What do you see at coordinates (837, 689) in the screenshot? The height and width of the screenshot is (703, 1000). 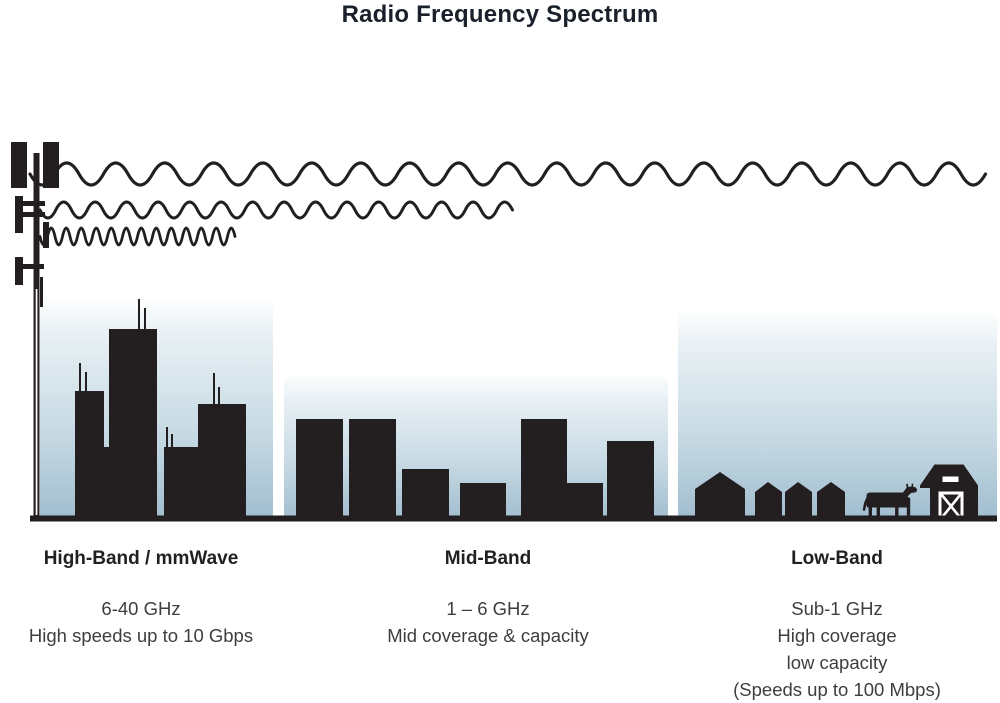 I see `band-description: (Speeds up to 100 Mbps)` at bounding box center [837, 689].